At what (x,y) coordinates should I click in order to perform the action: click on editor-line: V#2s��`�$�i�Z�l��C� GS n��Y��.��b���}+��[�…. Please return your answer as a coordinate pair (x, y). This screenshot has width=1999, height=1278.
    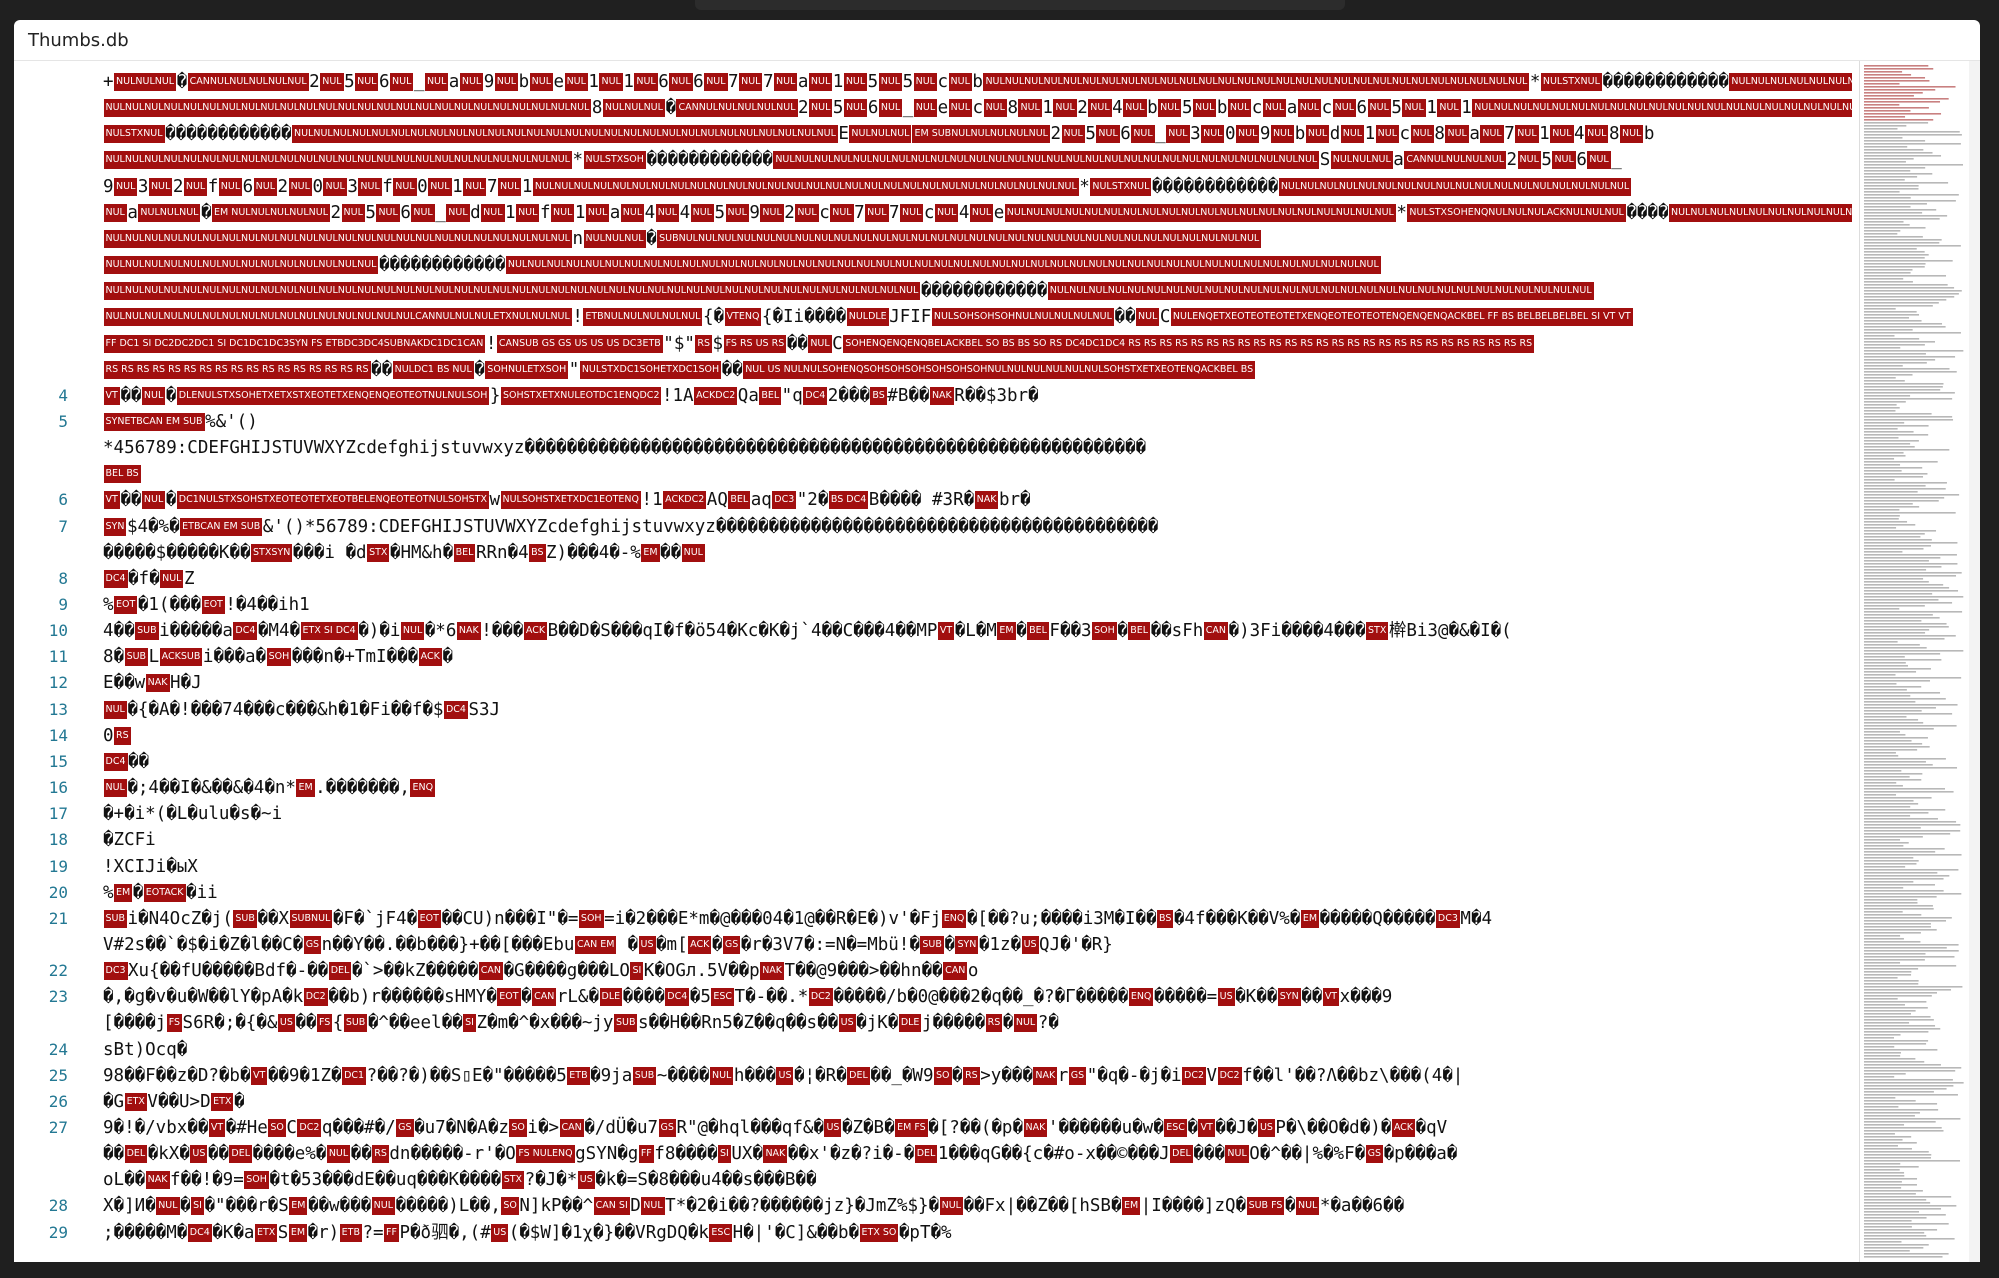
    Looking at the image, I should click on (933, 945).